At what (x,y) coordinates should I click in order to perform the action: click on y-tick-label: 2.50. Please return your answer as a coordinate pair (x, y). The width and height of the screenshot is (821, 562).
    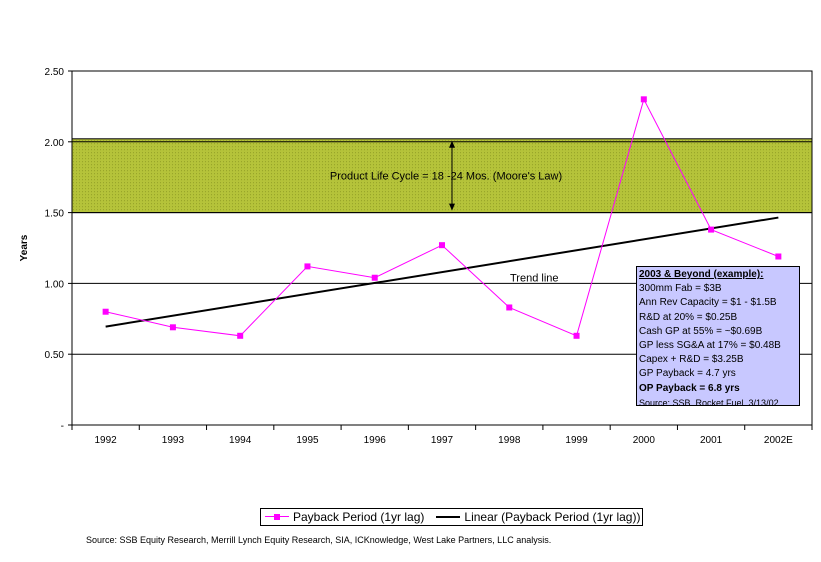
    Looking at the image, I should click on (55, 72).